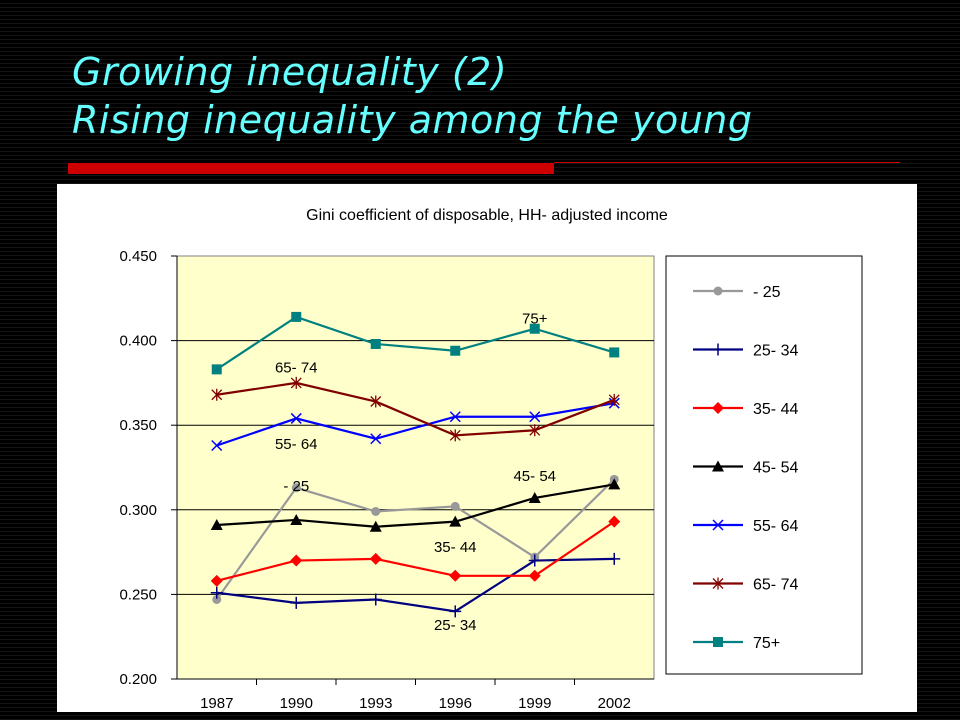  What do you see at coordinates (138, 679) in the screenshot?
I see `y-tick-label: 0.200` at bounding box center [138, 679].